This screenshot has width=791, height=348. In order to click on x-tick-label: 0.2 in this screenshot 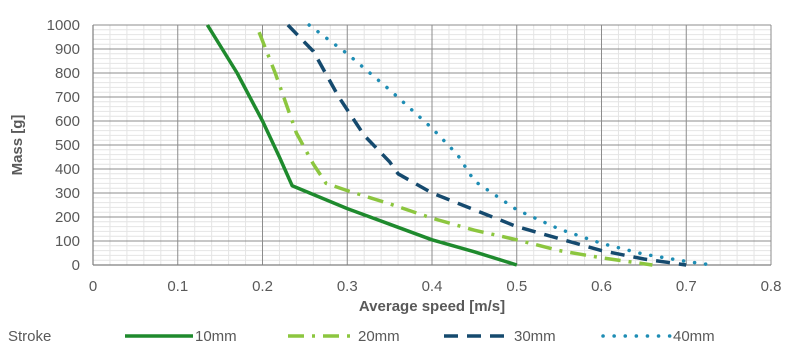, I will do `click(262, 286)`.